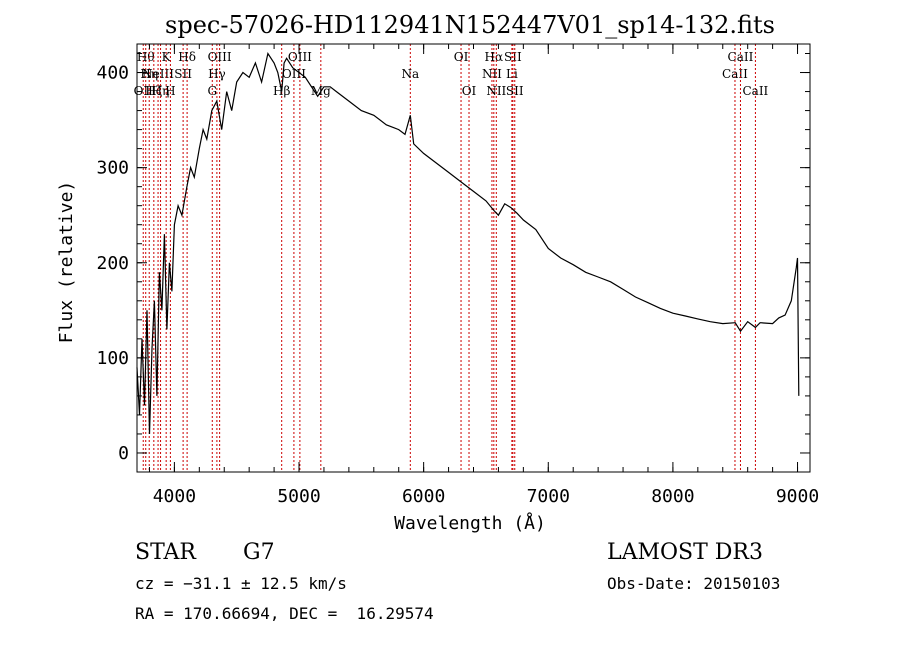 The image size is (900, 649). Describe the element at coordinates (153, 91) in the screenshot. I see `line-marker-label: Hζ` at that location.